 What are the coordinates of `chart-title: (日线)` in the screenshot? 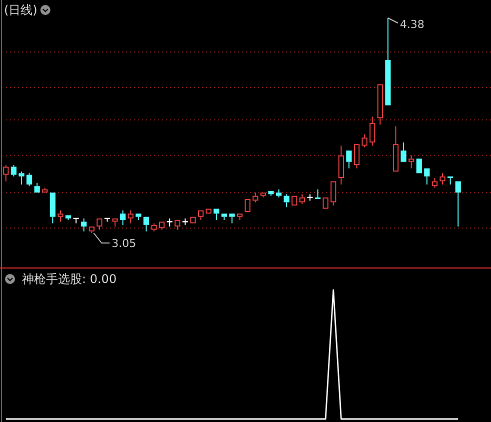 It's located at (21, 10).